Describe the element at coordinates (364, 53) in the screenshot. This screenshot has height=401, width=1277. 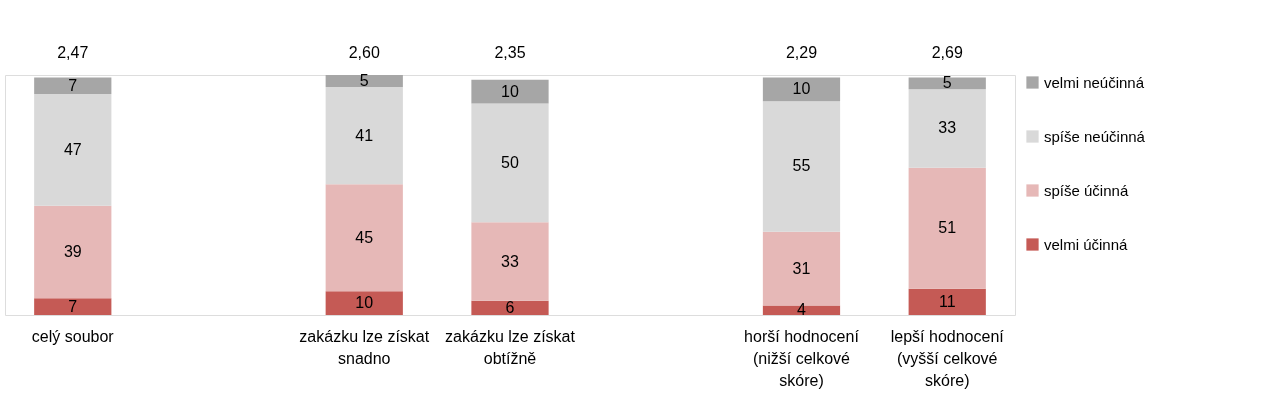
I see `annotation: 2,60` at that location.